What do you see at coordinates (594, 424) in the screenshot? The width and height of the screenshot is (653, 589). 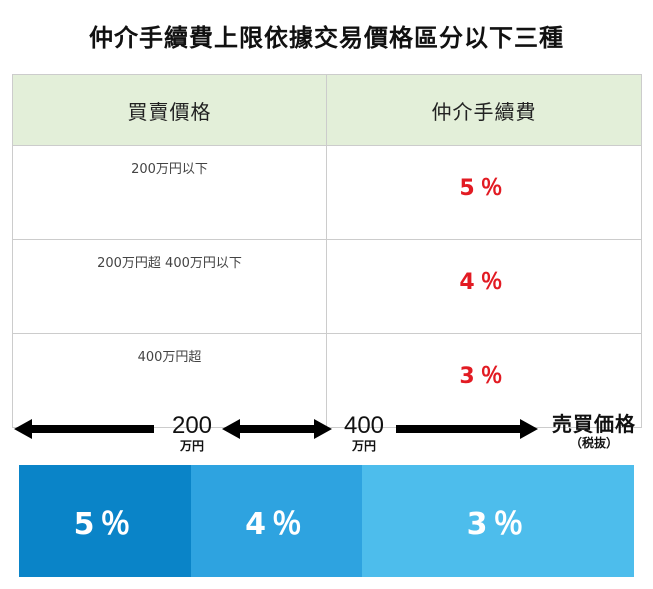 I see `axis-title: 売買価格` at bounding box center [594, 424].